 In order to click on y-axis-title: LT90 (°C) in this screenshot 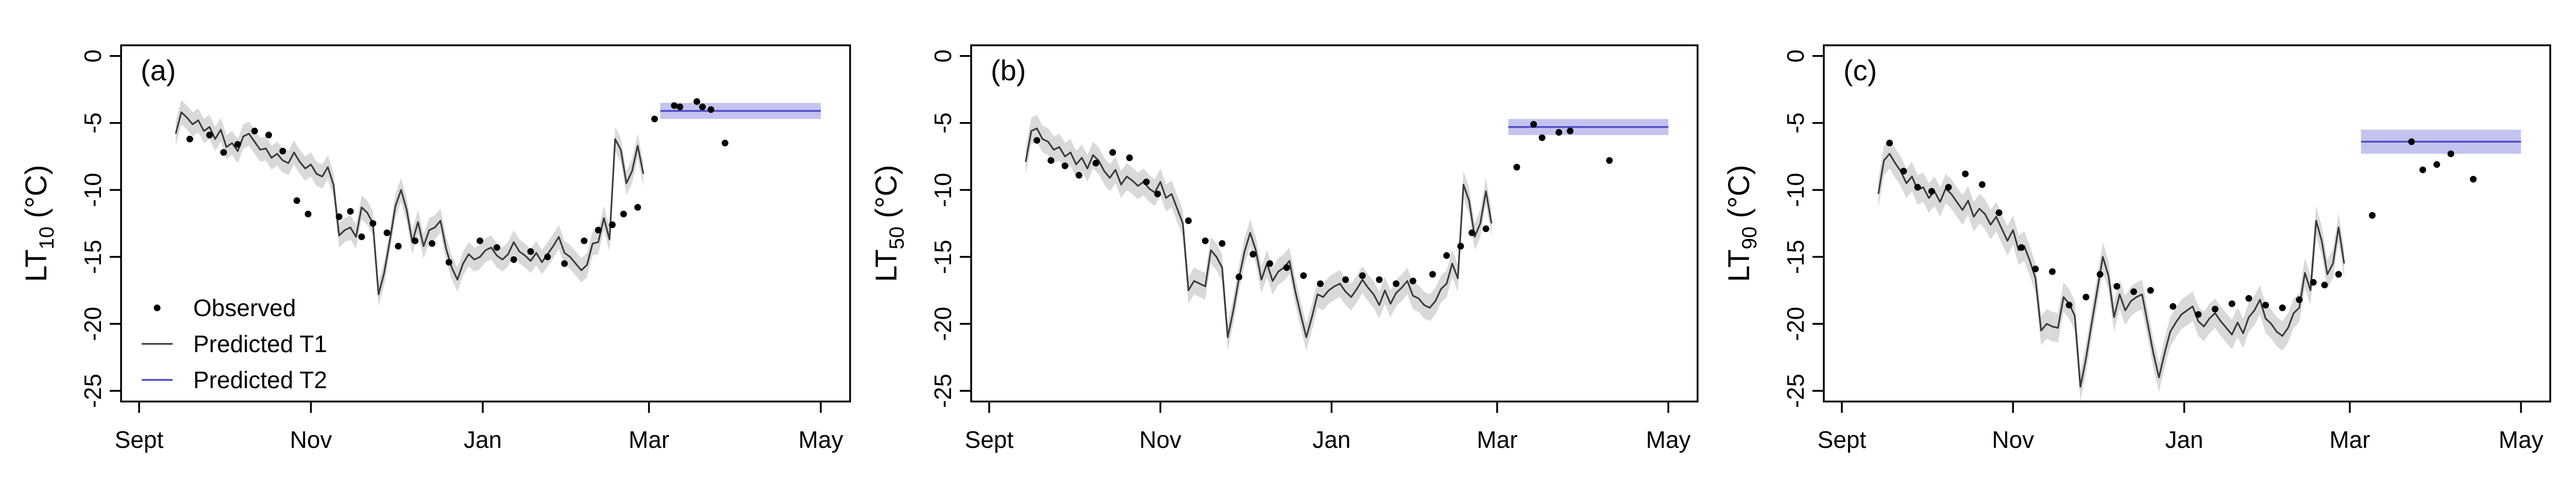, I will do `click(1741, 224)`.